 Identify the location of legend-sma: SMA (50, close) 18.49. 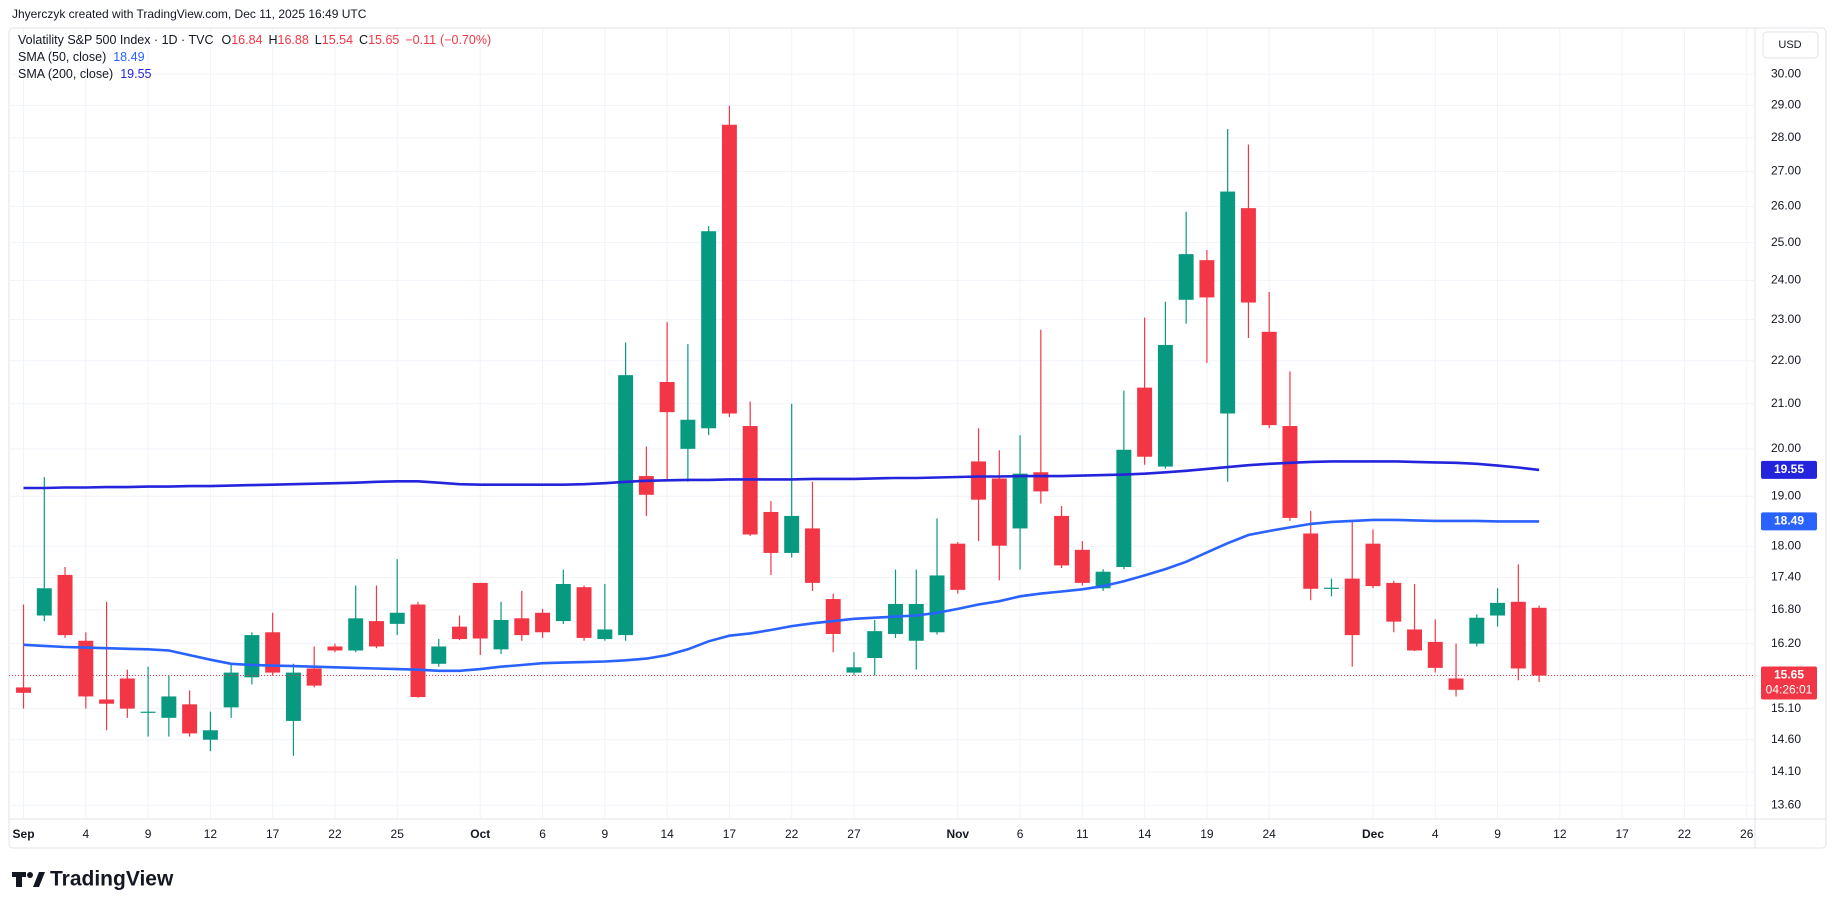
(81, 57).